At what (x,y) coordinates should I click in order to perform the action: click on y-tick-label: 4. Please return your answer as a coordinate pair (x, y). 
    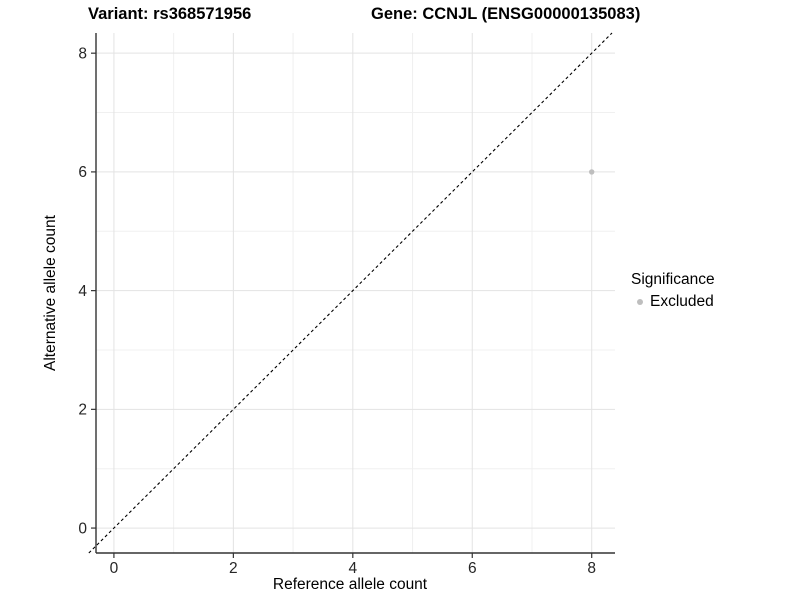
    Looking at the image, I should click on (82, 291).